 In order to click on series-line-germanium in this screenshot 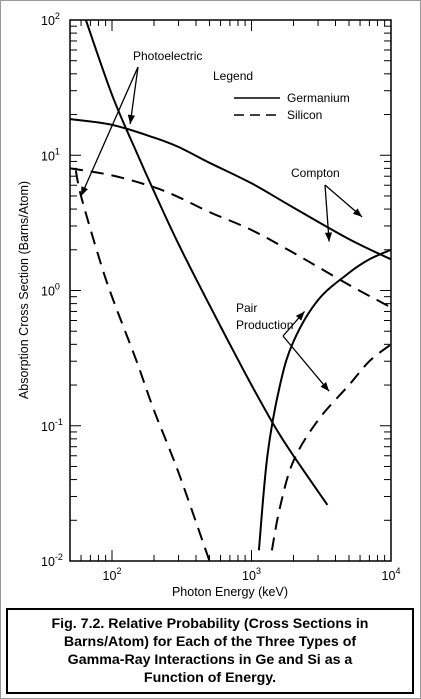, I will do `click(324, 399)`.